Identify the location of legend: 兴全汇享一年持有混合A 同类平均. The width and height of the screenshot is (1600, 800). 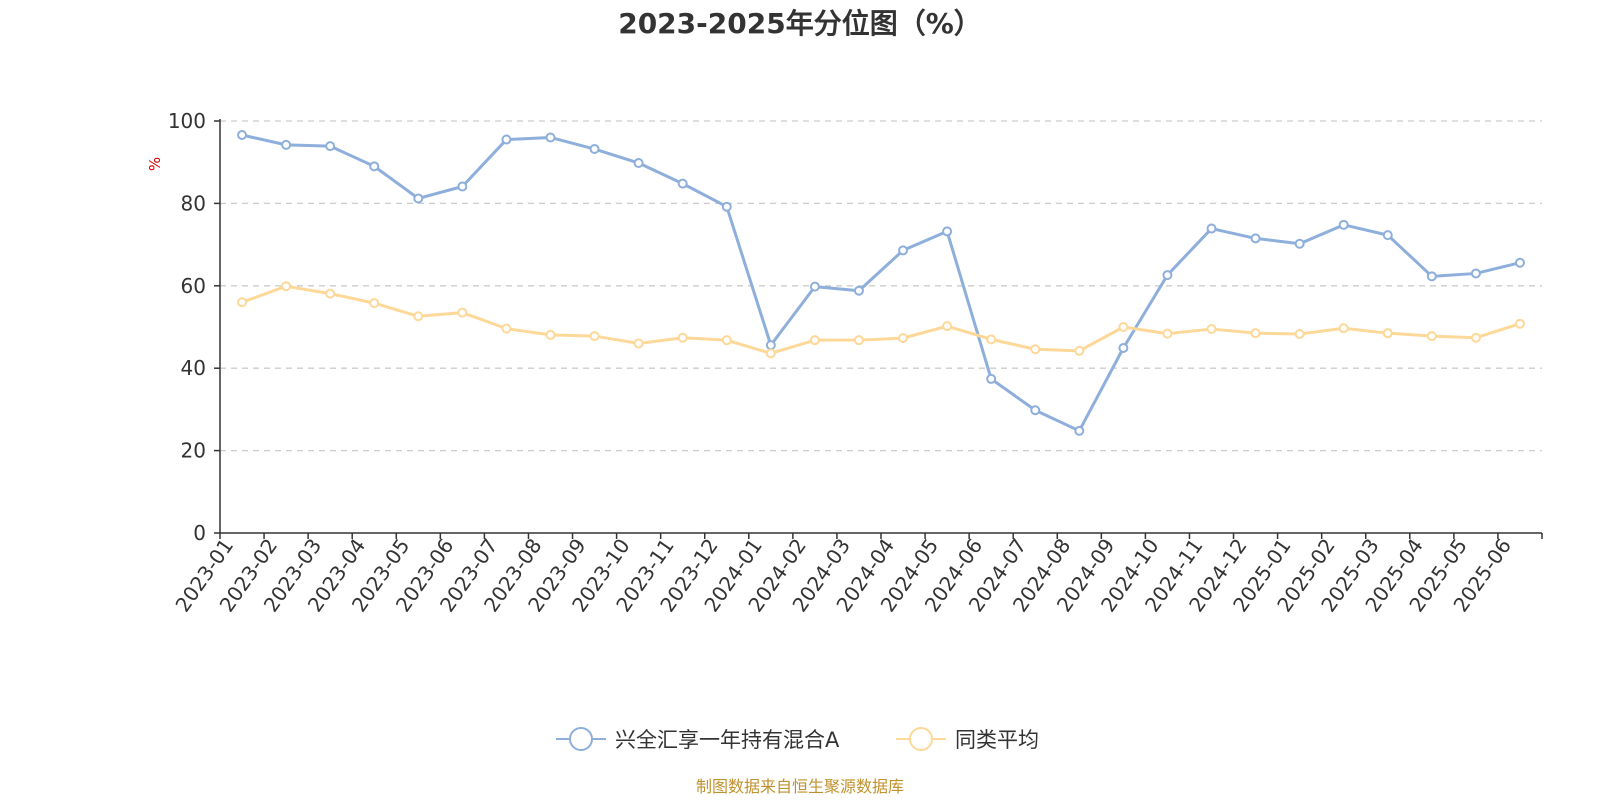
(797, 739).